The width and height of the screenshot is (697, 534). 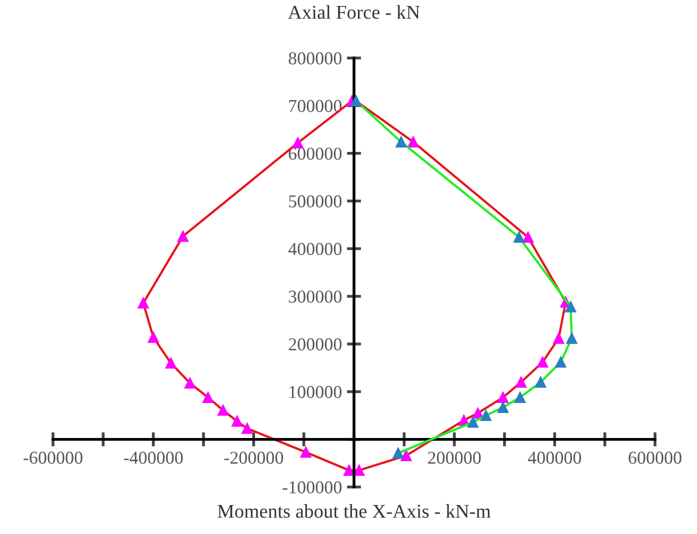 What do you see at coordinates (315, 201) in the screenshot?
I see `y-tick-label: 500000` at bounding box center [315, 201].